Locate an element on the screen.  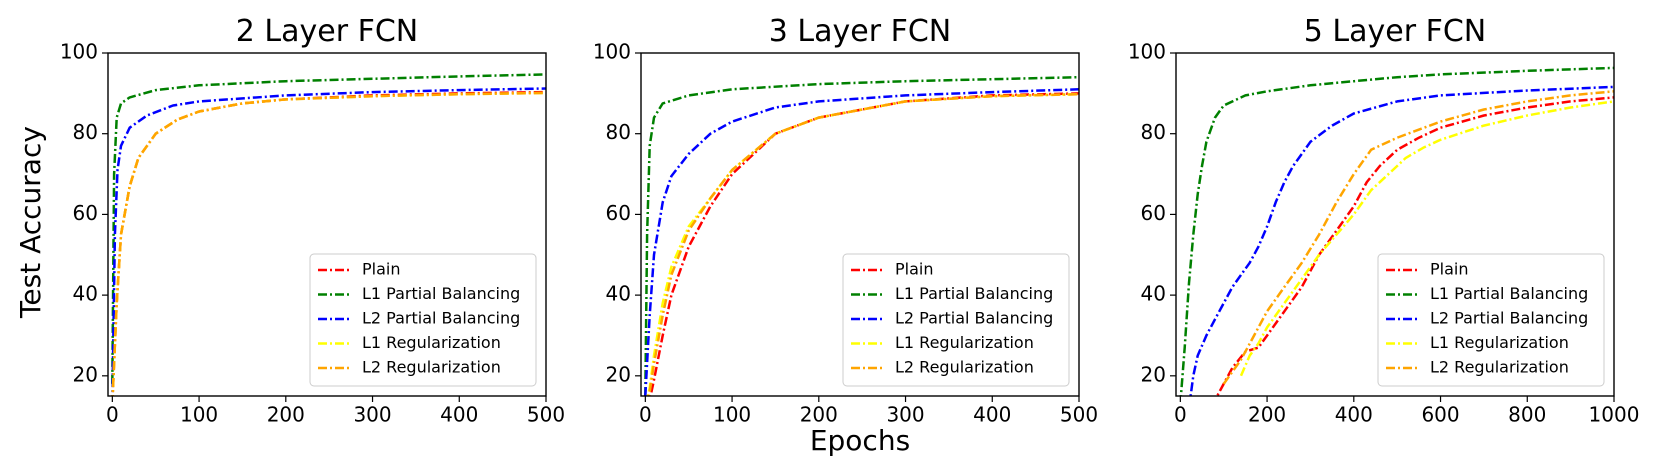
chart-title: 5 Layer FCN is located at coordinates (1395, 31).